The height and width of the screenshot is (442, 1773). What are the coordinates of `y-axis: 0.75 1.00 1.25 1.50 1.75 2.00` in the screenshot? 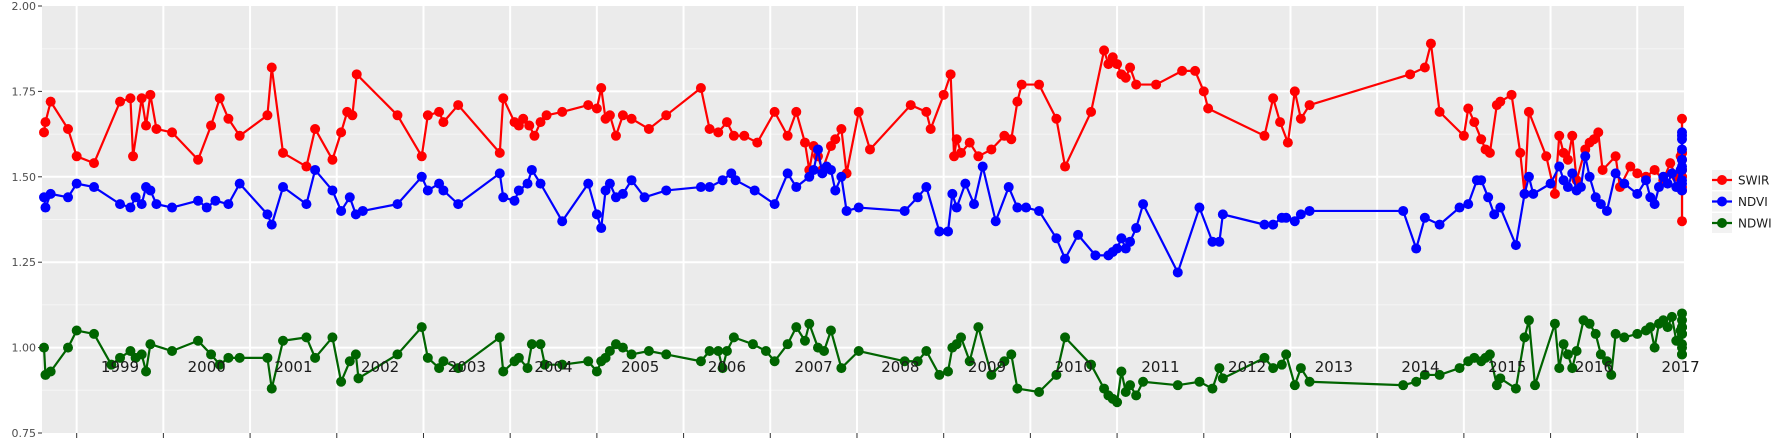 It's located at (27, 220).